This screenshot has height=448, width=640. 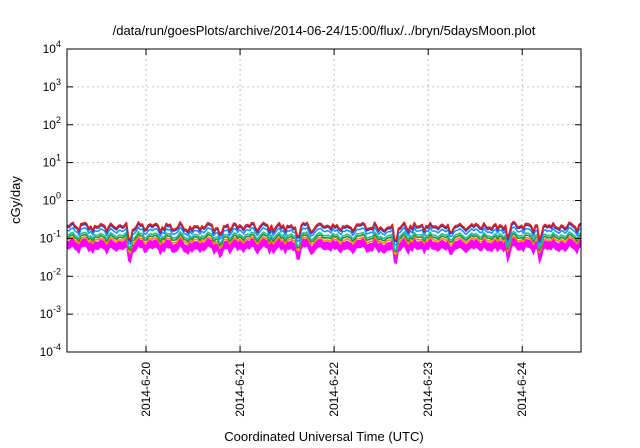 What do you see at coordinates (52, 161) in the screenshot?
I see `y-tick-label: 10¹` at bounding box center [52, 161].